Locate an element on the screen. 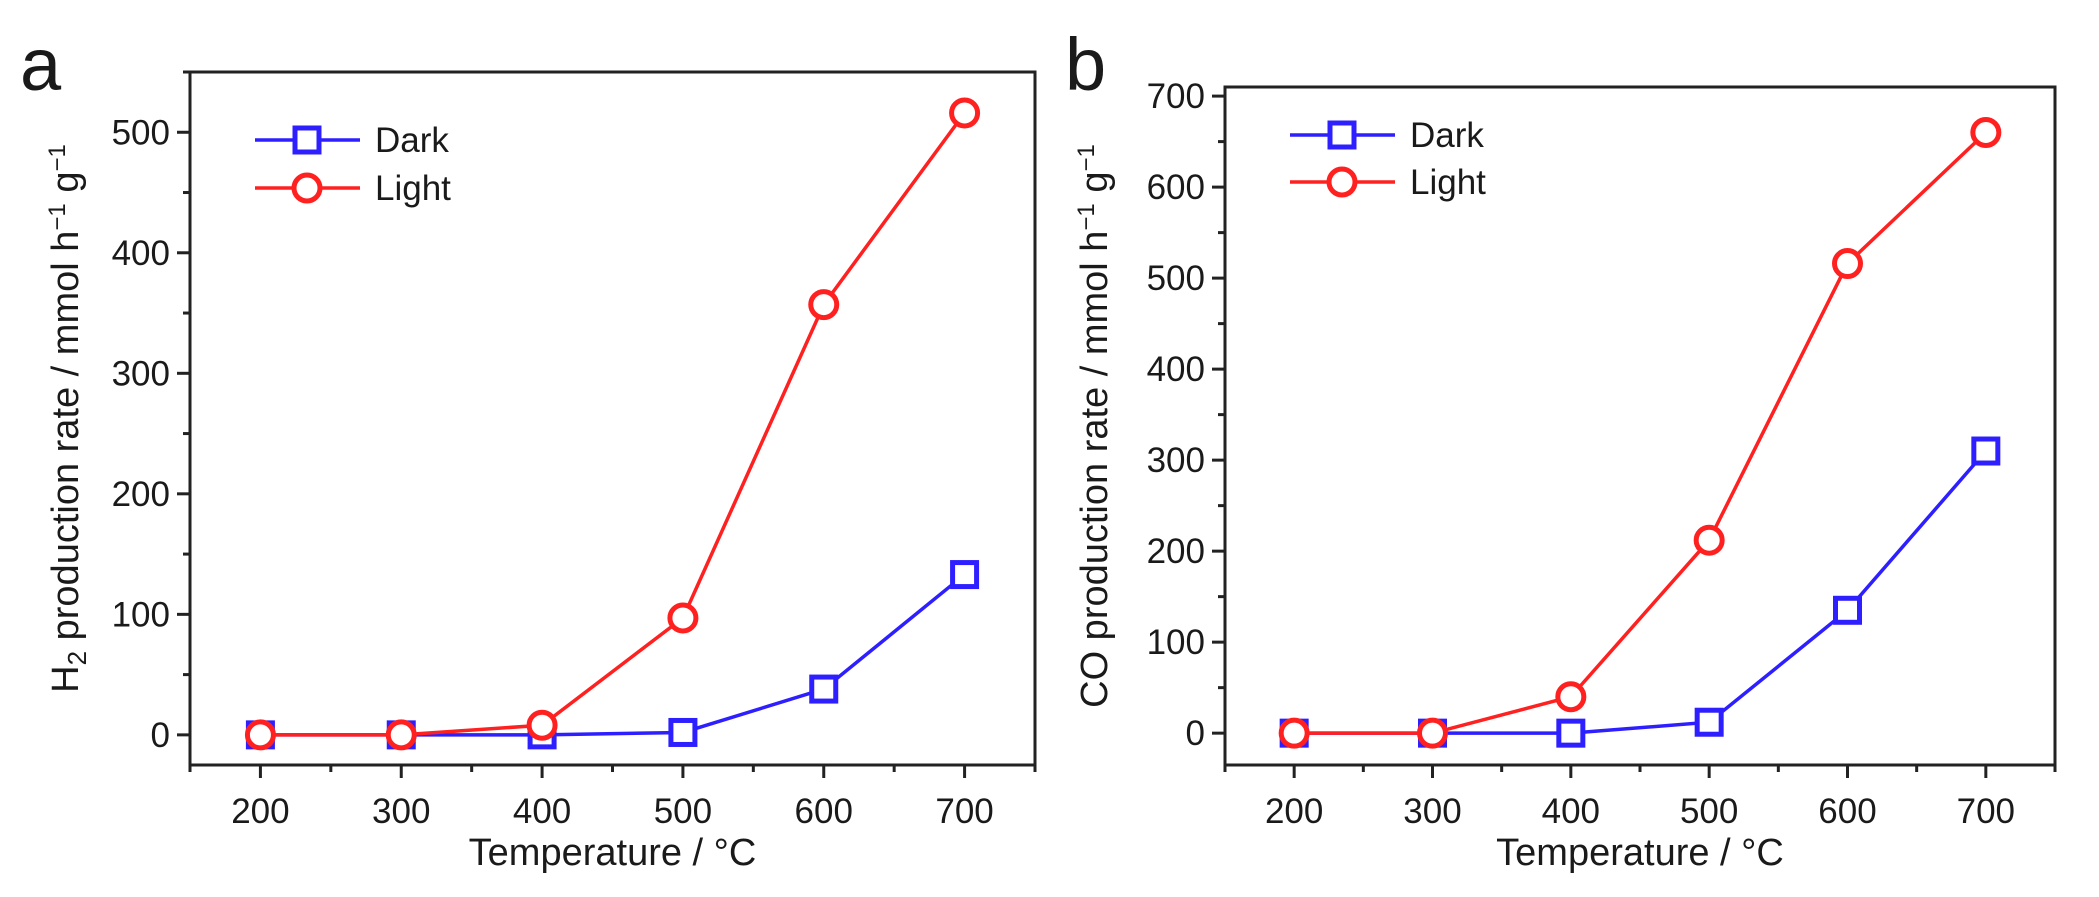 The width and height of the screenshot is (2099, 897). y-title-subscript: 2 is located at coordinates (77, 658).